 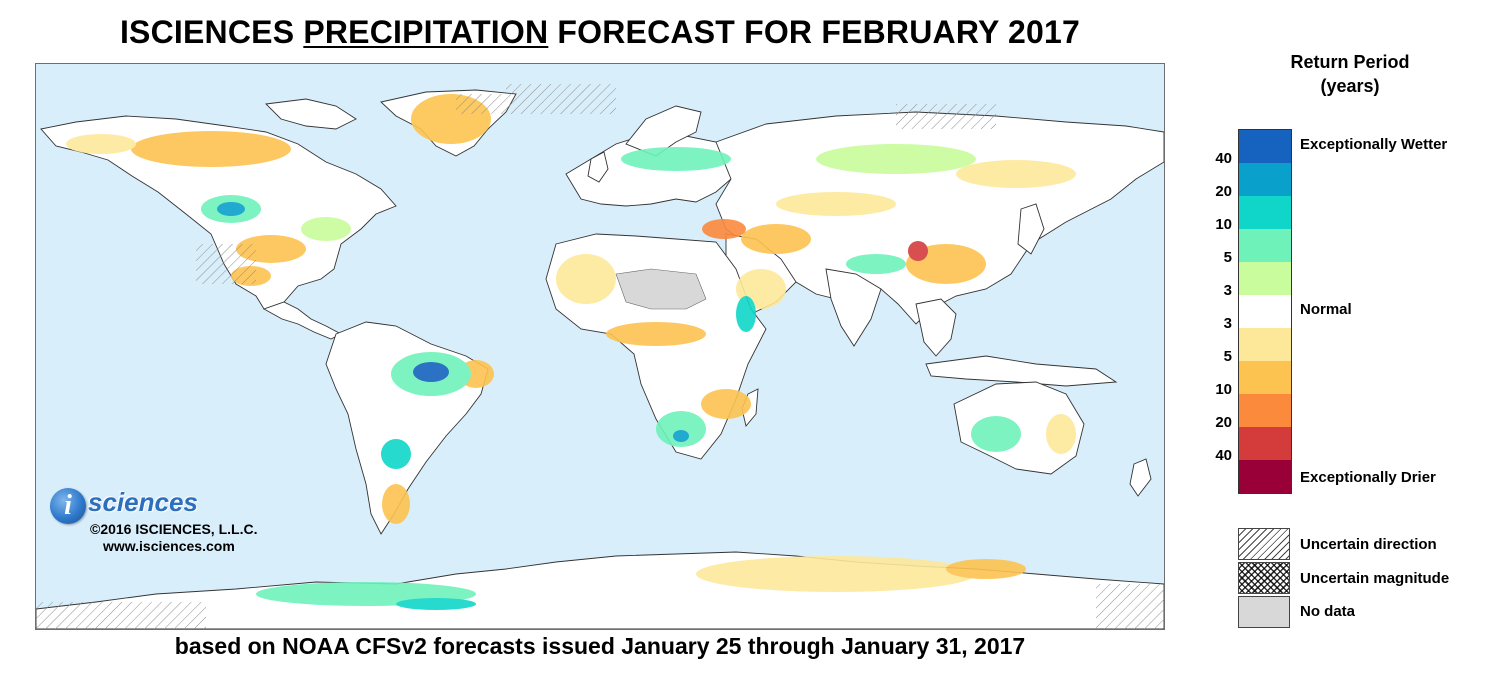 I want to click on hatch-arctic-siberia, so click(x=946, y=116).